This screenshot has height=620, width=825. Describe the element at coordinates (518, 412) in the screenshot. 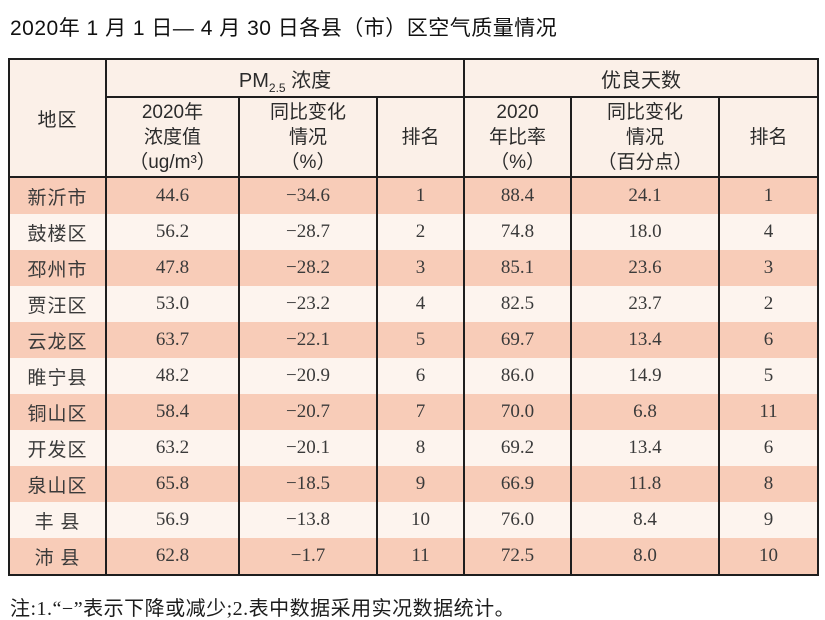

I see `good-ratio-cell: 70.0` at that location.